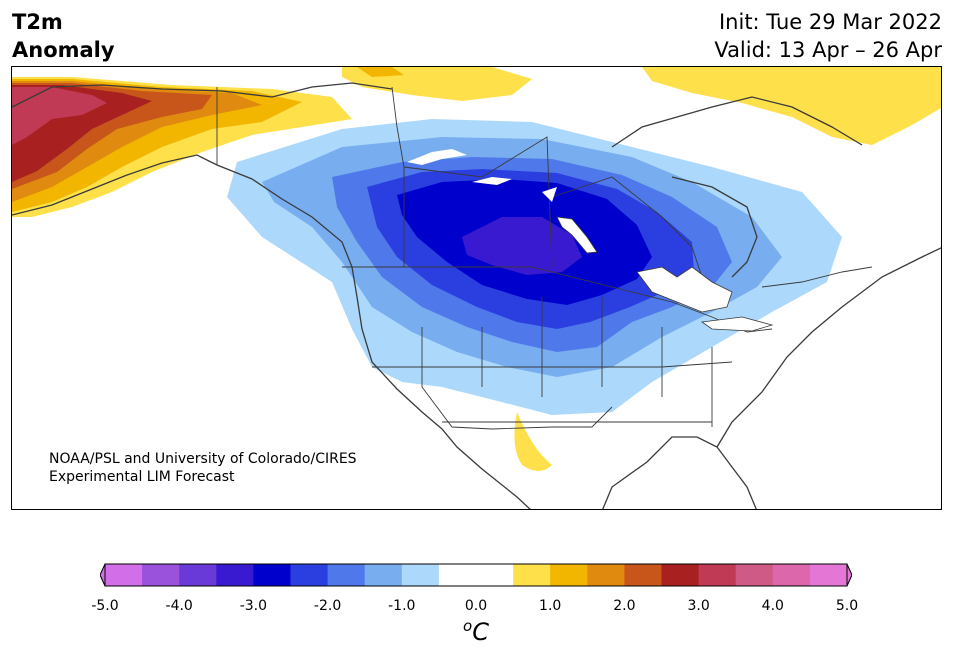 Image resolution: width=953 pixels, height=656 pixels. I want to click on variable-title: T2m, so click(37, 22).